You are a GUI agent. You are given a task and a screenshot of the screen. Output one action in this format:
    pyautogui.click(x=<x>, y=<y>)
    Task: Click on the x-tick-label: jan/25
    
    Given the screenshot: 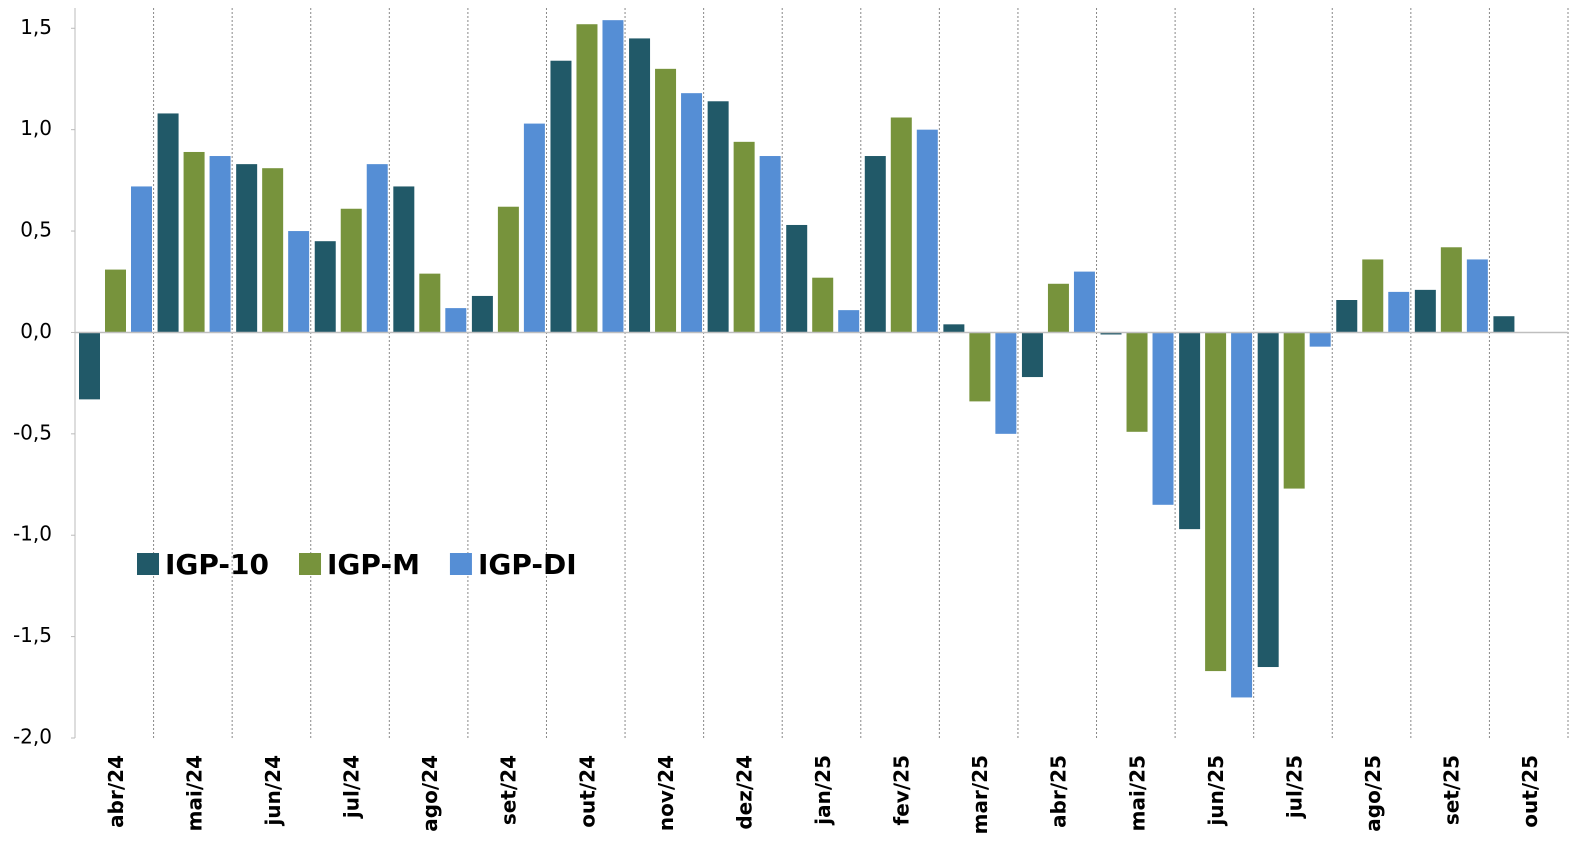 What is the action you would take?
    pyautogui.click(x=823, y=790)
    